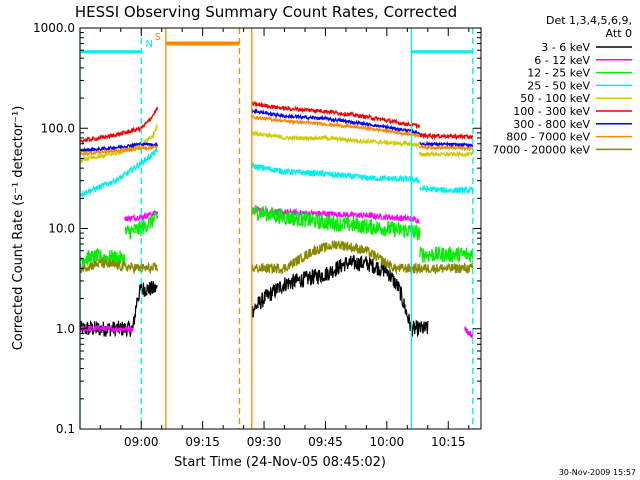  I want to click on generation-timestamp: 30-Nov-2009 15:57, so click(597, 472).